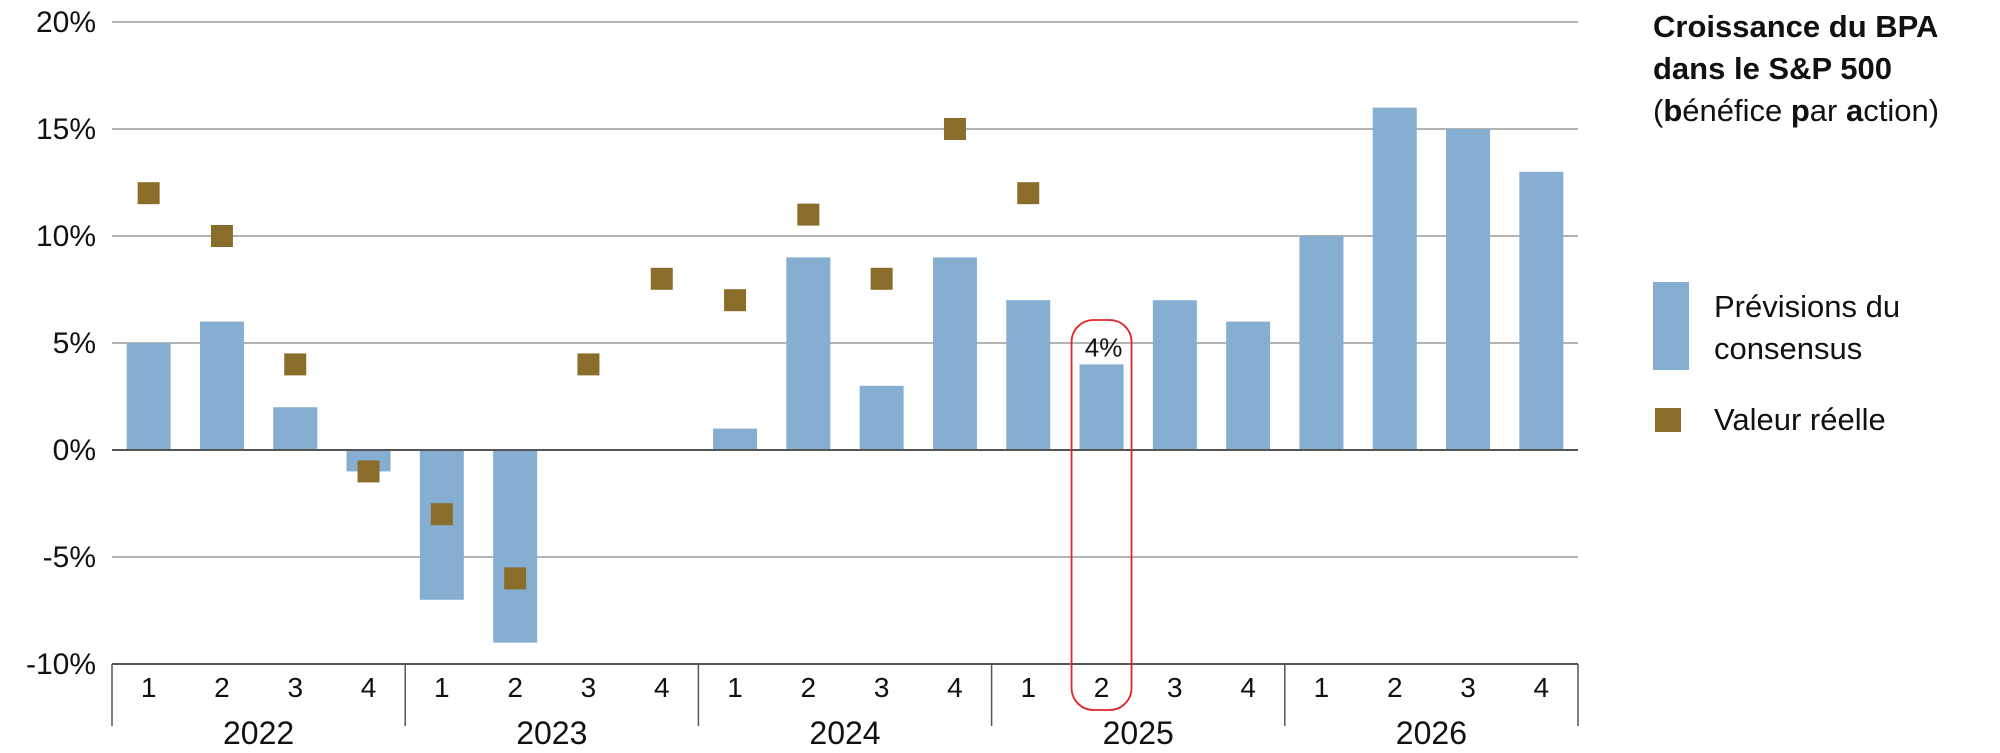 The height and width of the screenshot is (753, 2000). Describe the element at coordinates (1800, 419) in the screenshot. I see `legend-marker-label: Valeur réelle` at that location.